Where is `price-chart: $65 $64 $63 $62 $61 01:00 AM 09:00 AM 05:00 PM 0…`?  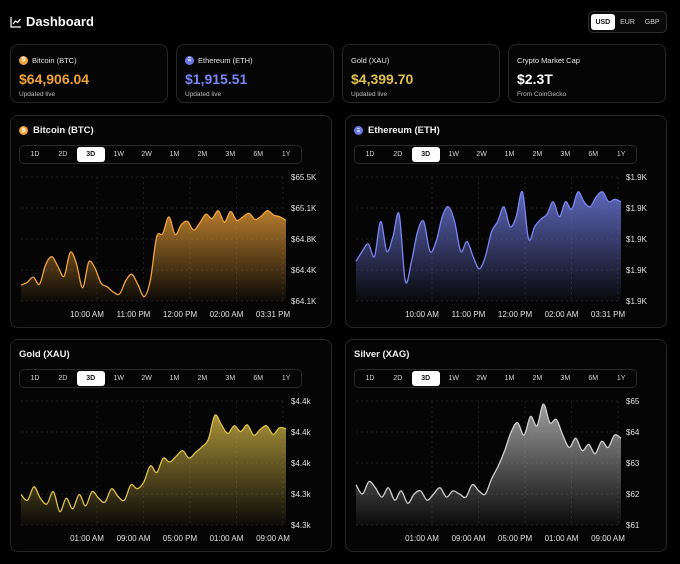 price-chart: $65 $64 $63 $62 $61 01:00 AM 09:00 AM 05:00 PM 0… is located at coordinates (497, 470).